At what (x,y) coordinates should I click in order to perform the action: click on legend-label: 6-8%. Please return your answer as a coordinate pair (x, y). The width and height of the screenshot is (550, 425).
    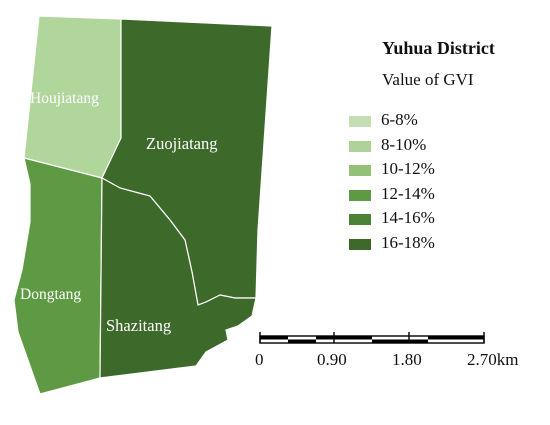
    Looking at the image, I should click on (399, 119).